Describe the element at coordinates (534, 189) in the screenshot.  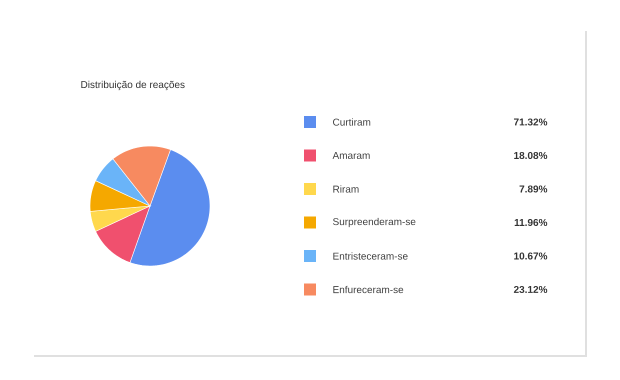
I see `data-label: 7.89%` at that location.